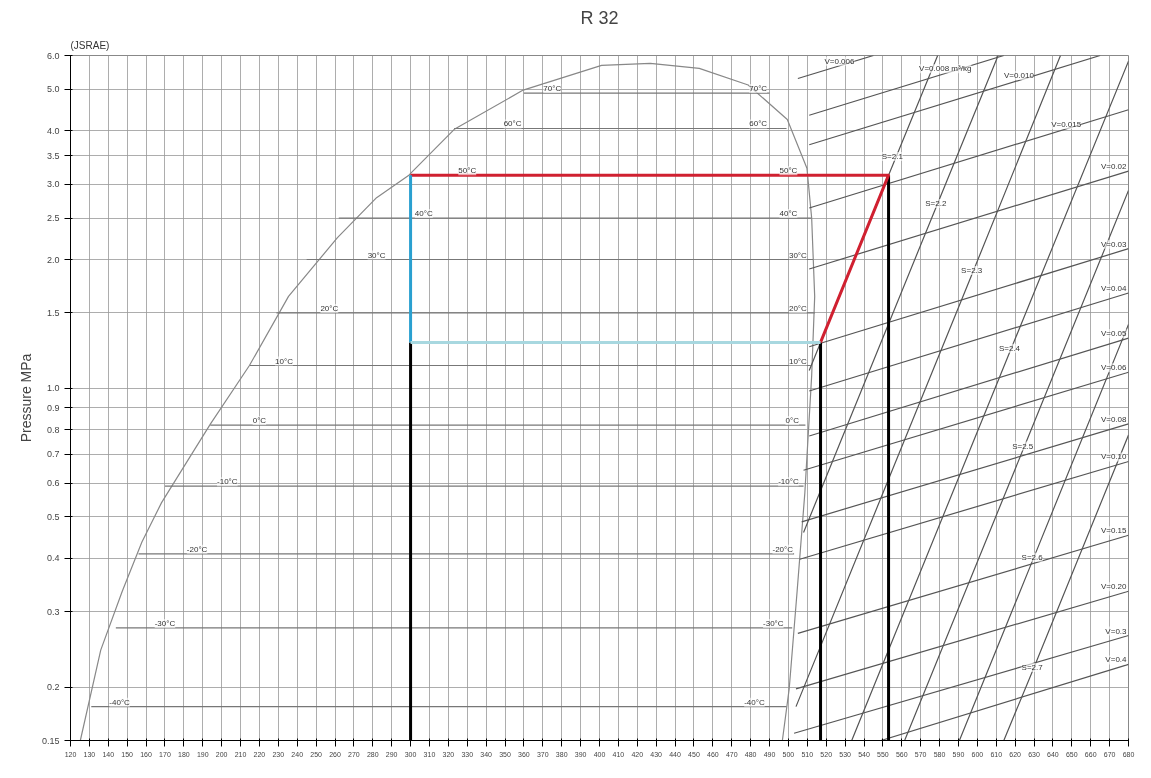 The height and width of the screenshot is (778, 1151). What do you see at coordinates (1114, 587) in the screenshot?
I see `annotation: V=0.20` at bounding box center [1114, 587].